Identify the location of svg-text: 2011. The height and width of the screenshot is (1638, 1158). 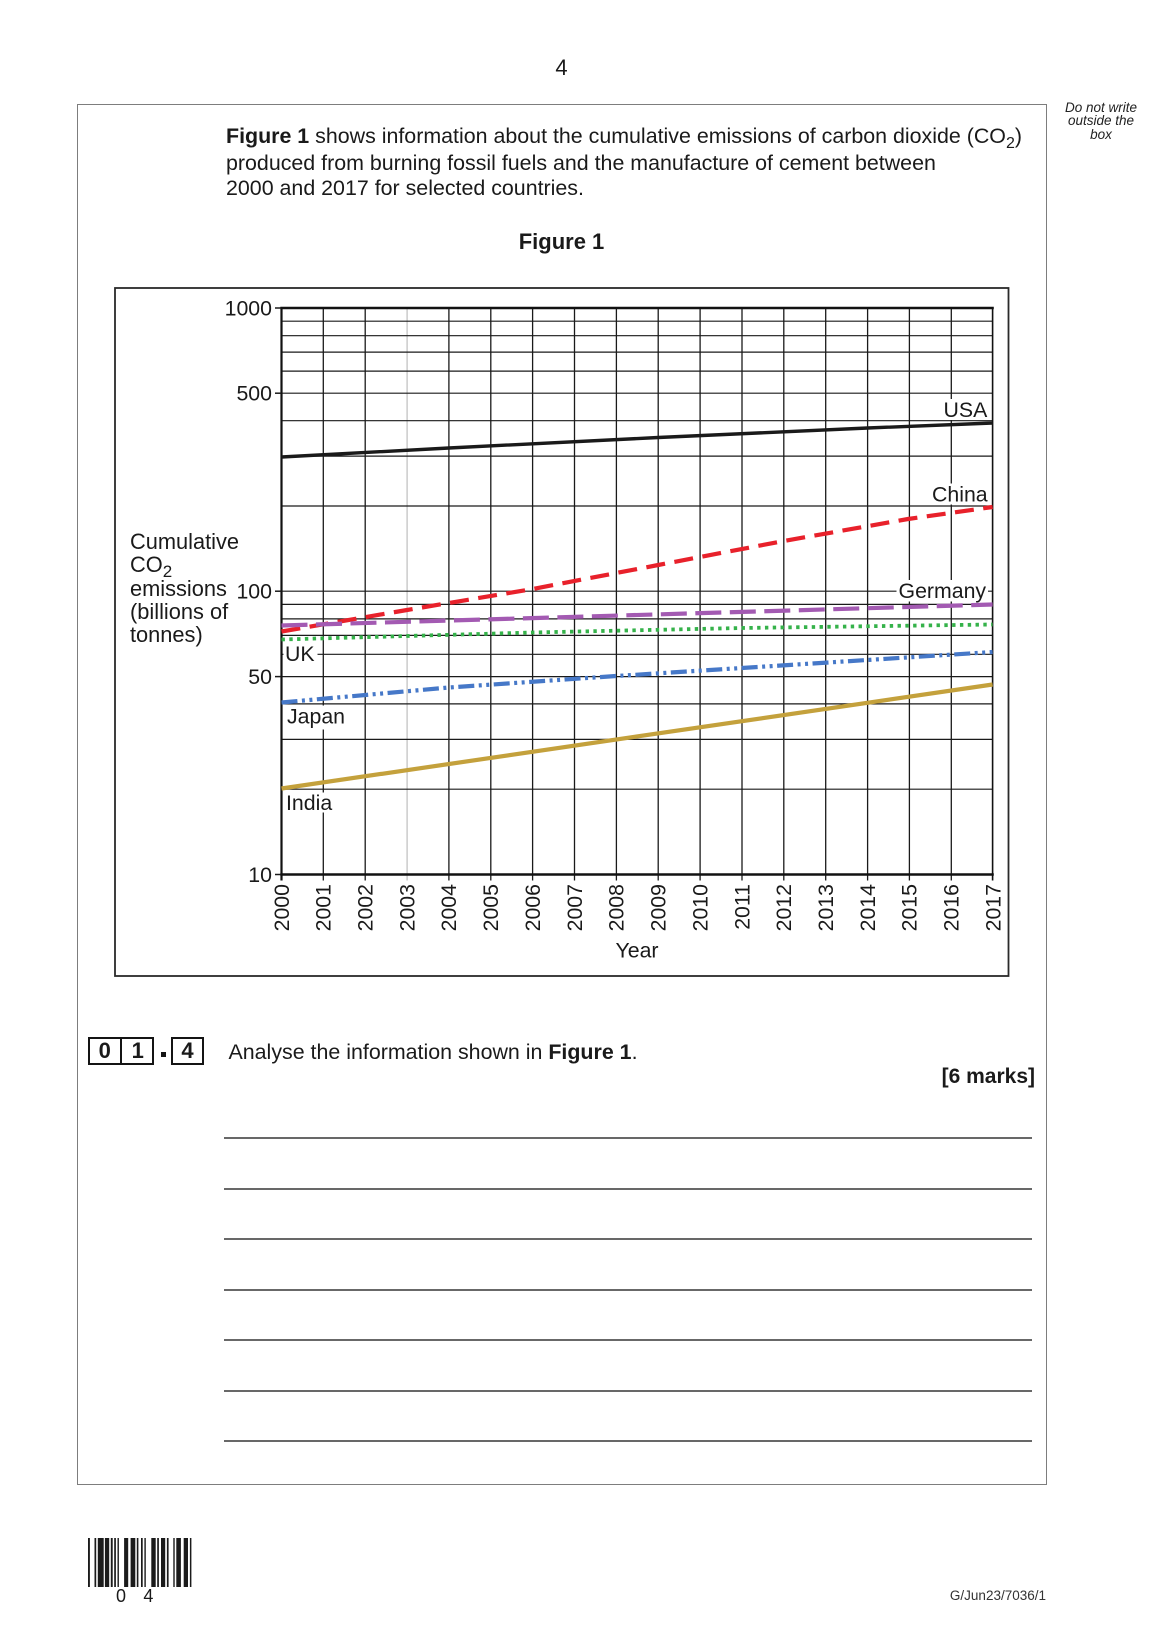
(742, 907).